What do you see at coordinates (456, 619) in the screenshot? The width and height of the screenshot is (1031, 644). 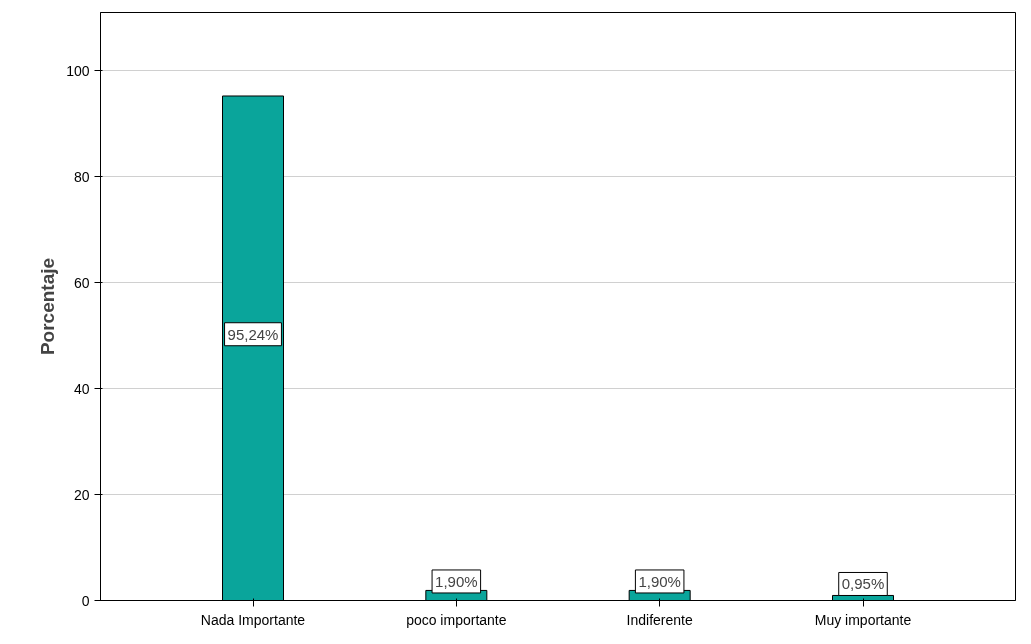 I see `x-tick-label: poco importante` at bounding box center [456, 619].